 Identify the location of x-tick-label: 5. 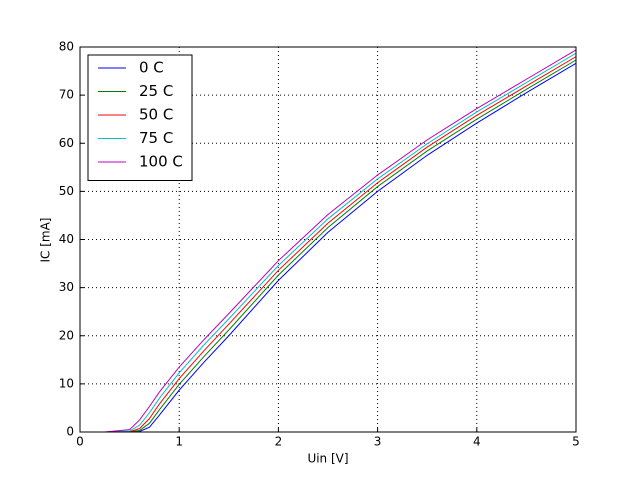
(576, 442).